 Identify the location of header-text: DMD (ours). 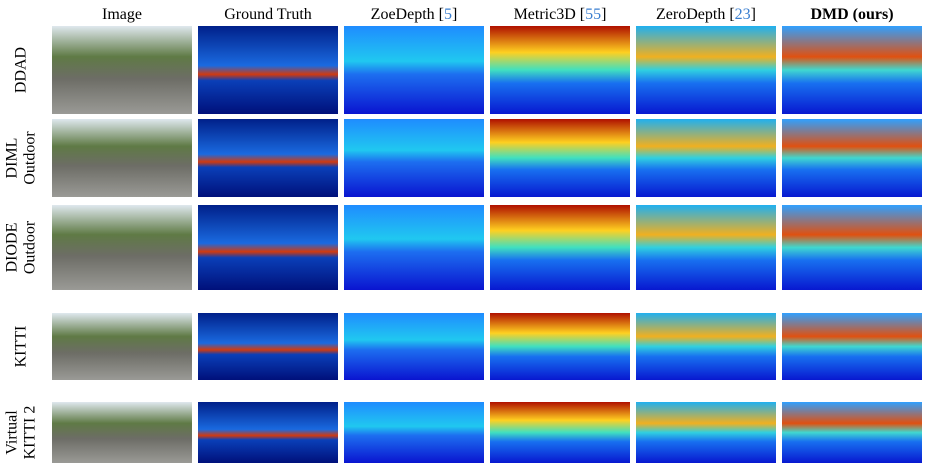
(851, 14).